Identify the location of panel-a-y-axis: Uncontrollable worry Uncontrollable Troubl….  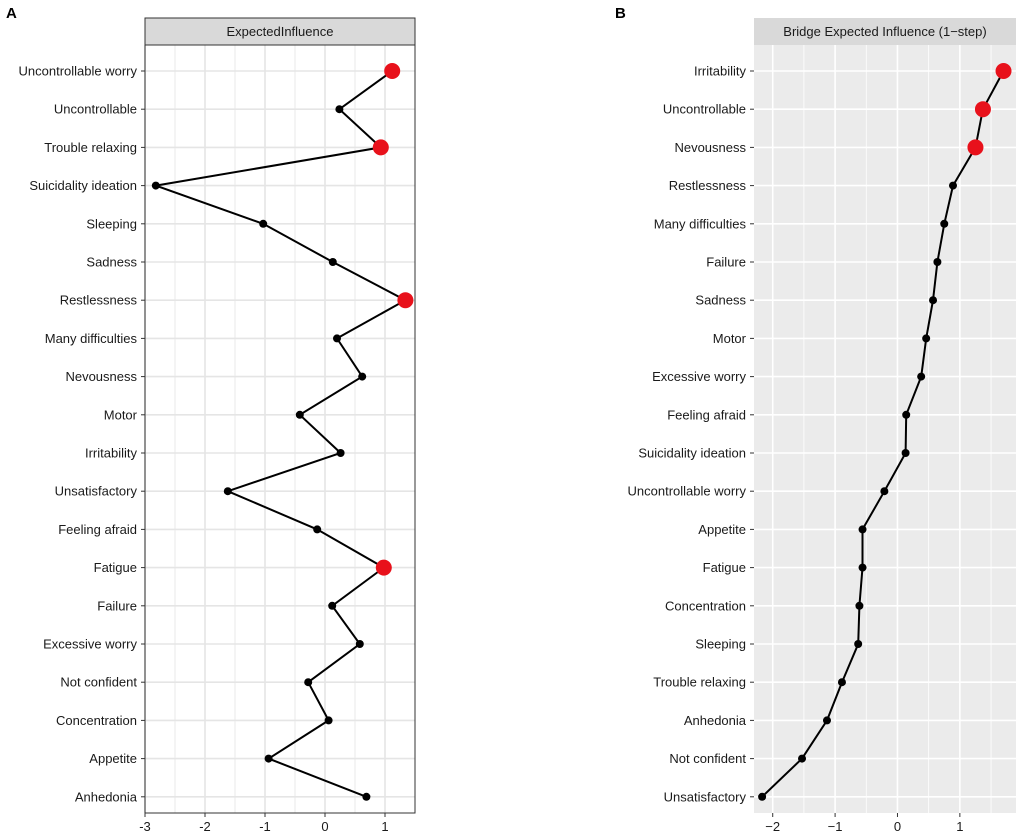
(82, 434).